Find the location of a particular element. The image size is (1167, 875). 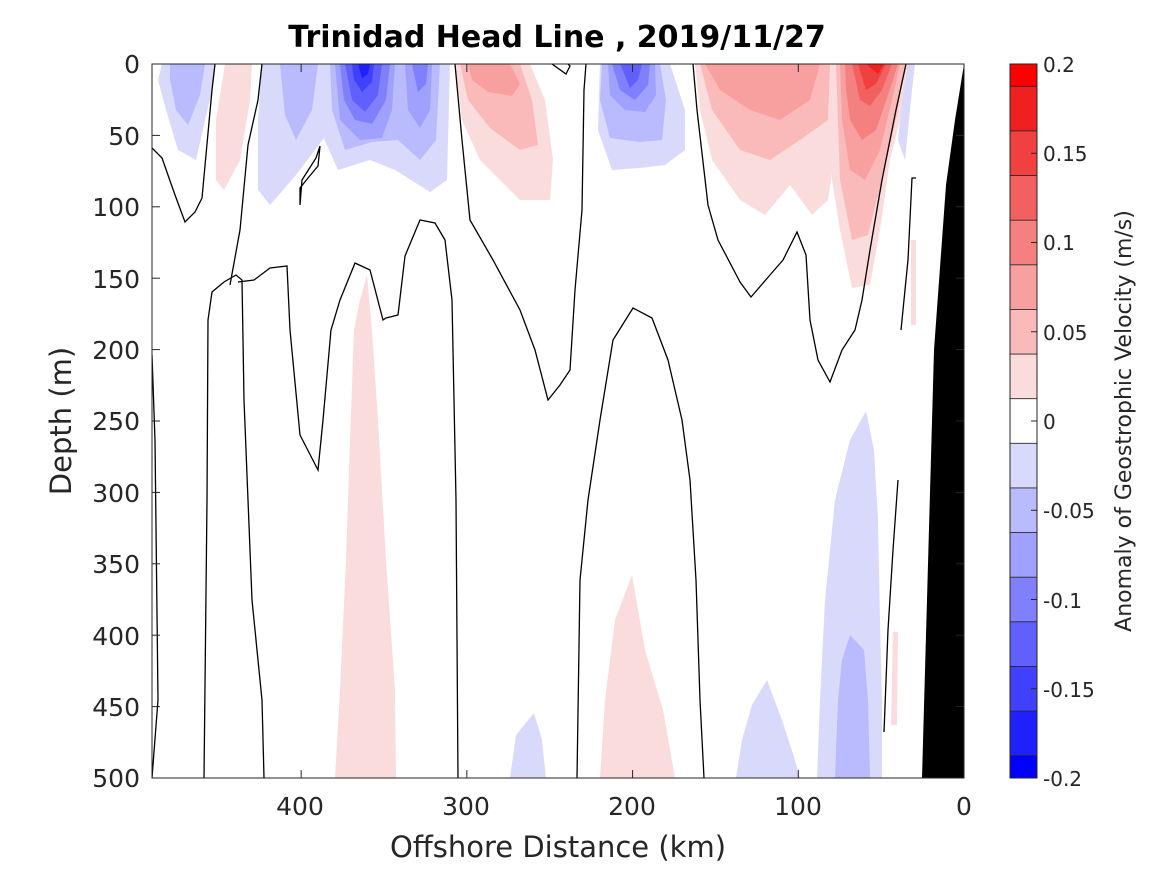

colorbar-tick-label-neg-0.2: -0.2 is located at coordinates (1062, 779).